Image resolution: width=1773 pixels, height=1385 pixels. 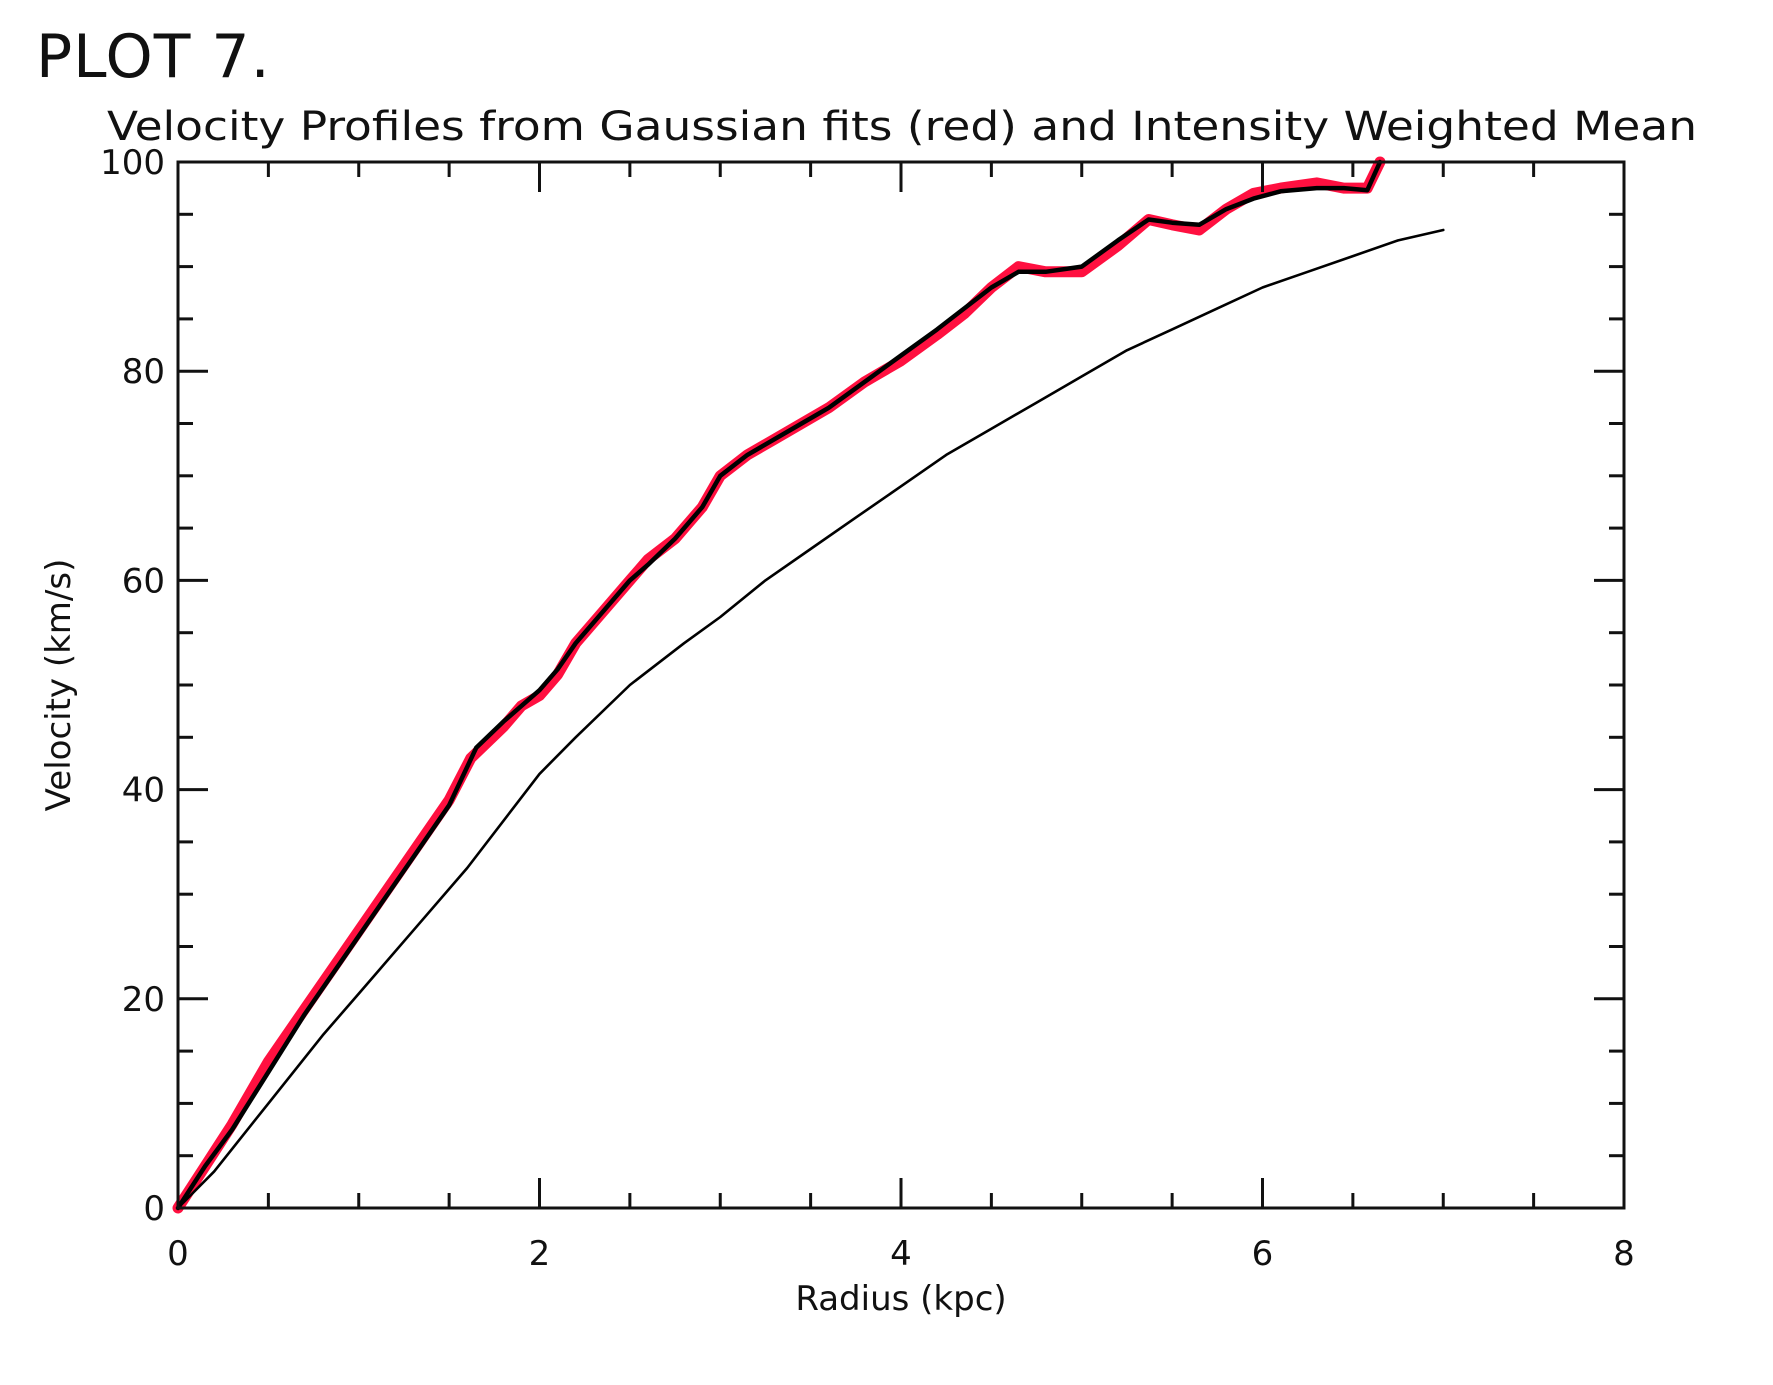 What do you see at coordinates (59, 685) in the screenshot?
I see `y-axis-label: Velocity (km/s)` at bounding box center [59, 685].